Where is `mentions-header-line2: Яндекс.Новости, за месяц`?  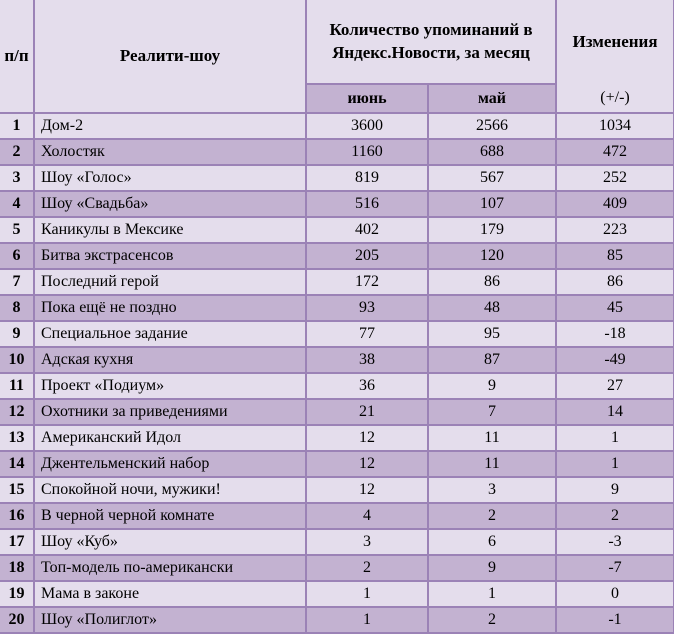
mentions-header-line2: Яндекс.Новости, за месяц is located at coordinates (431, 52).